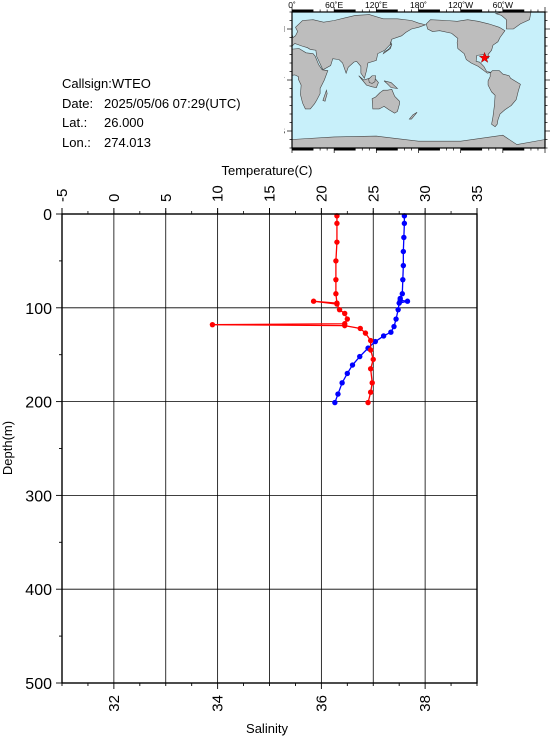  What do you see at coordinates (413, 116) in the screenshot?
I see `landmass-new-zealand` at bounding box center [413, 116].